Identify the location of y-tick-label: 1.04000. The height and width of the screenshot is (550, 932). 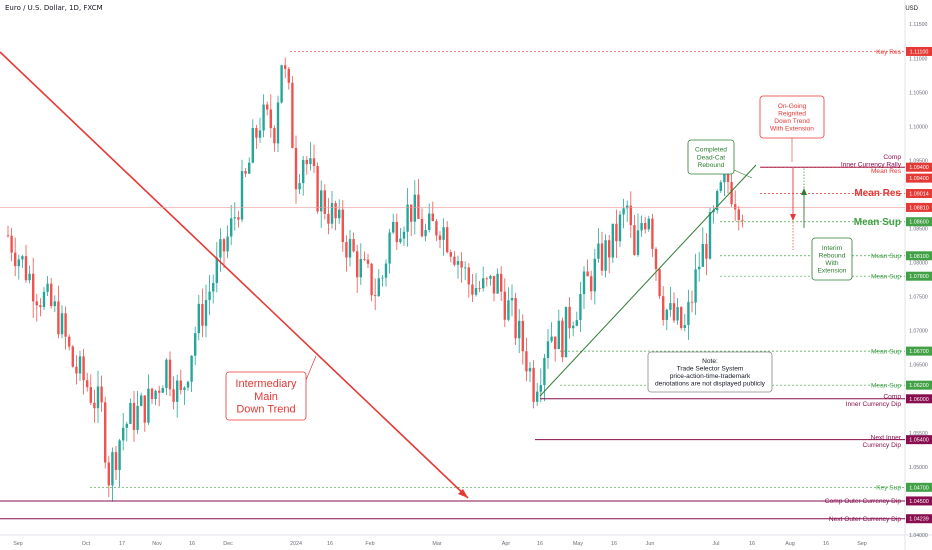
(918, 536).